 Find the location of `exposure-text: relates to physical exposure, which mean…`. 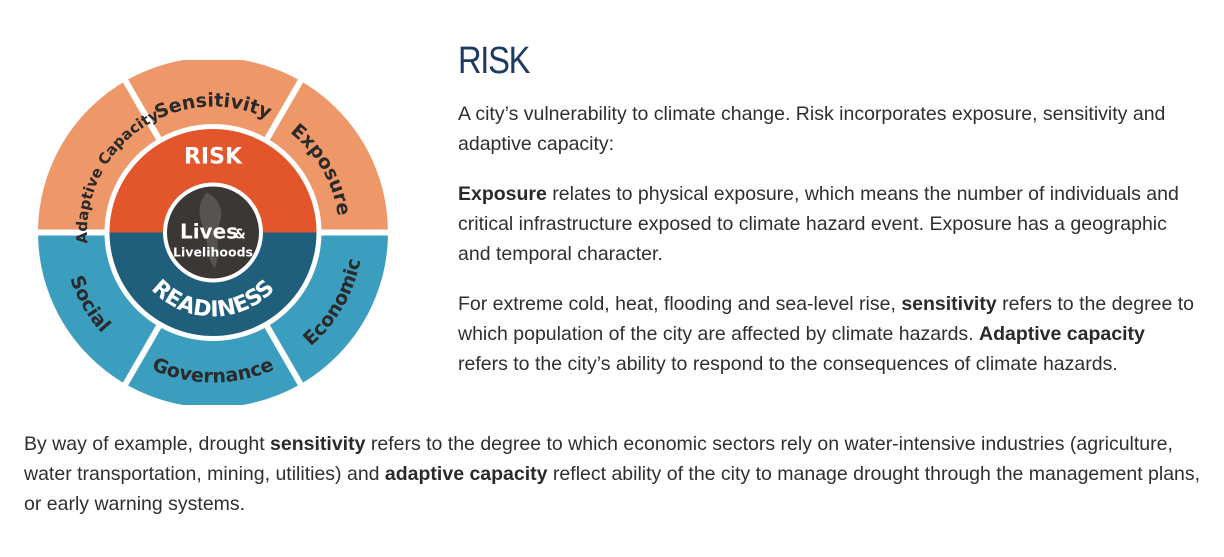

exposure-text: relates to physical exposure, which mean… is located at coordinates (818, 224).